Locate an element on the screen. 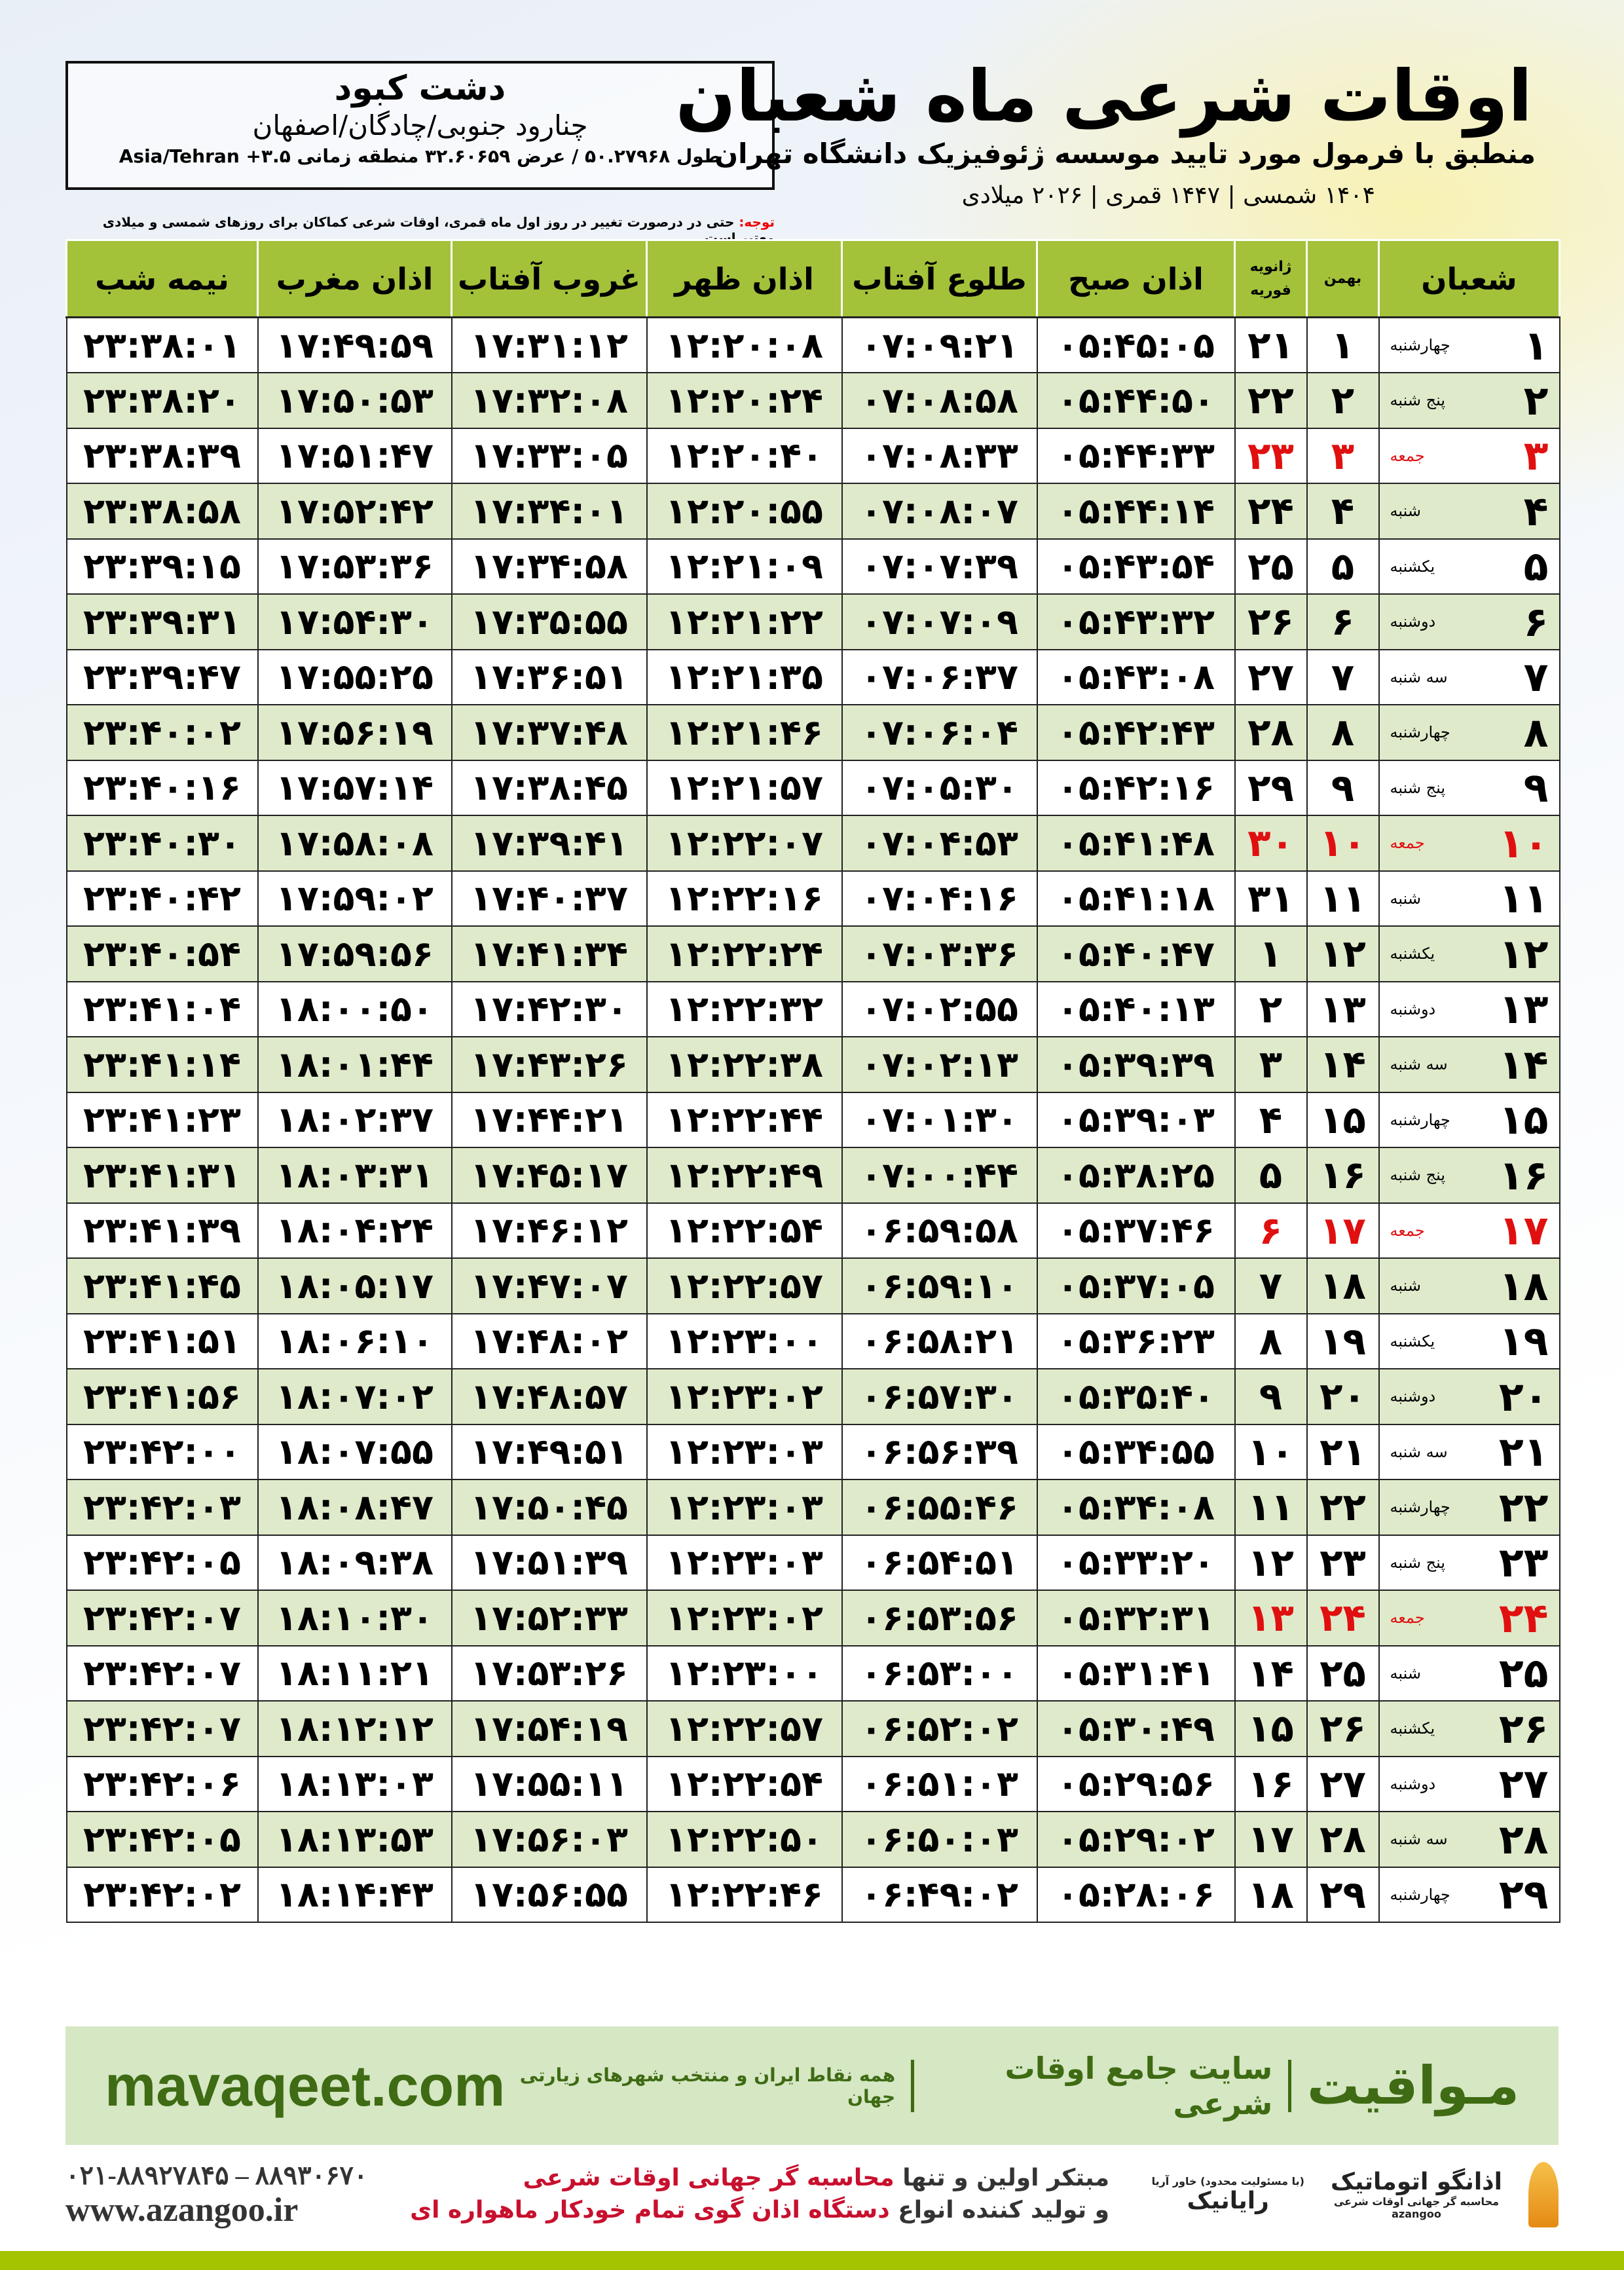 The height and width of the screenshot is (2270, 1624). shaban-day-number: ۴ is located at coordinates (1536, 511).